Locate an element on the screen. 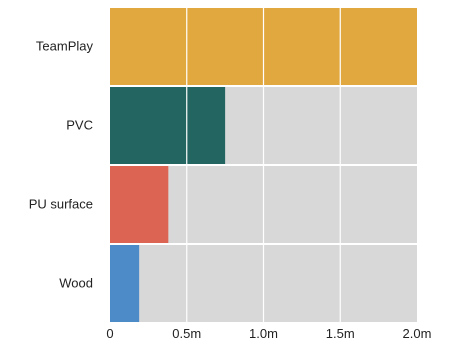 The height and width of the screenshot is (345, 461). x-tick-label-3: 1.5m is located at coordinates (340, 333).